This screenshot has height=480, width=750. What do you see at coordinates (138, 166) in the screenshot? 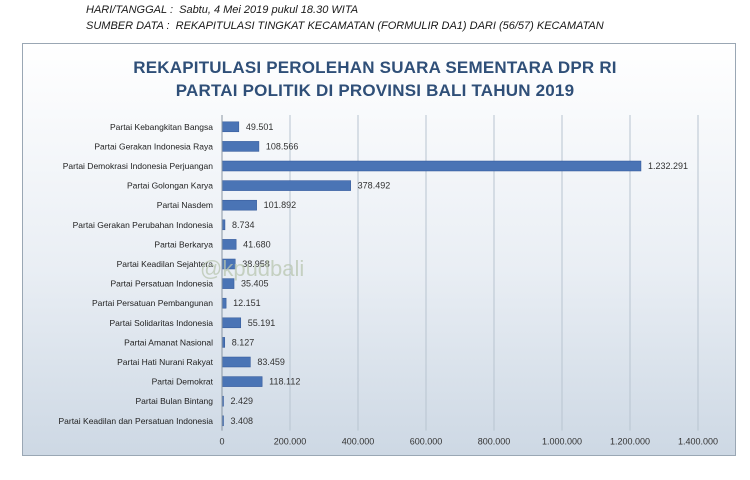
I see `category-label: Partai Demokrasi Indonesia Perjuangan` at bounding box center [138, 166].